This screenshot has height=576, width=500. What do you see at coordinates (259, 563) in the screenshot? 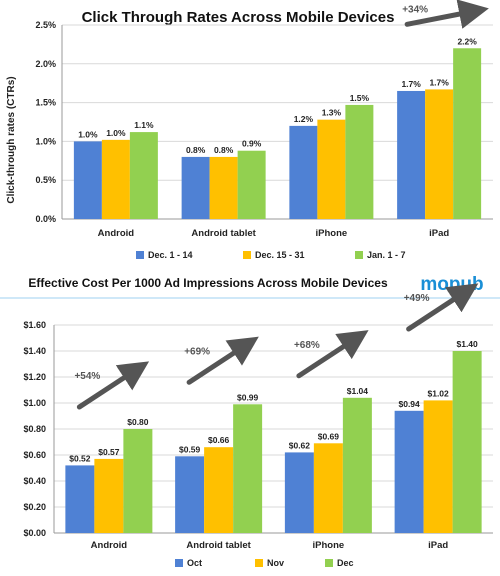
I see `legend-swatch-nov` at bounding box center [259, 563].